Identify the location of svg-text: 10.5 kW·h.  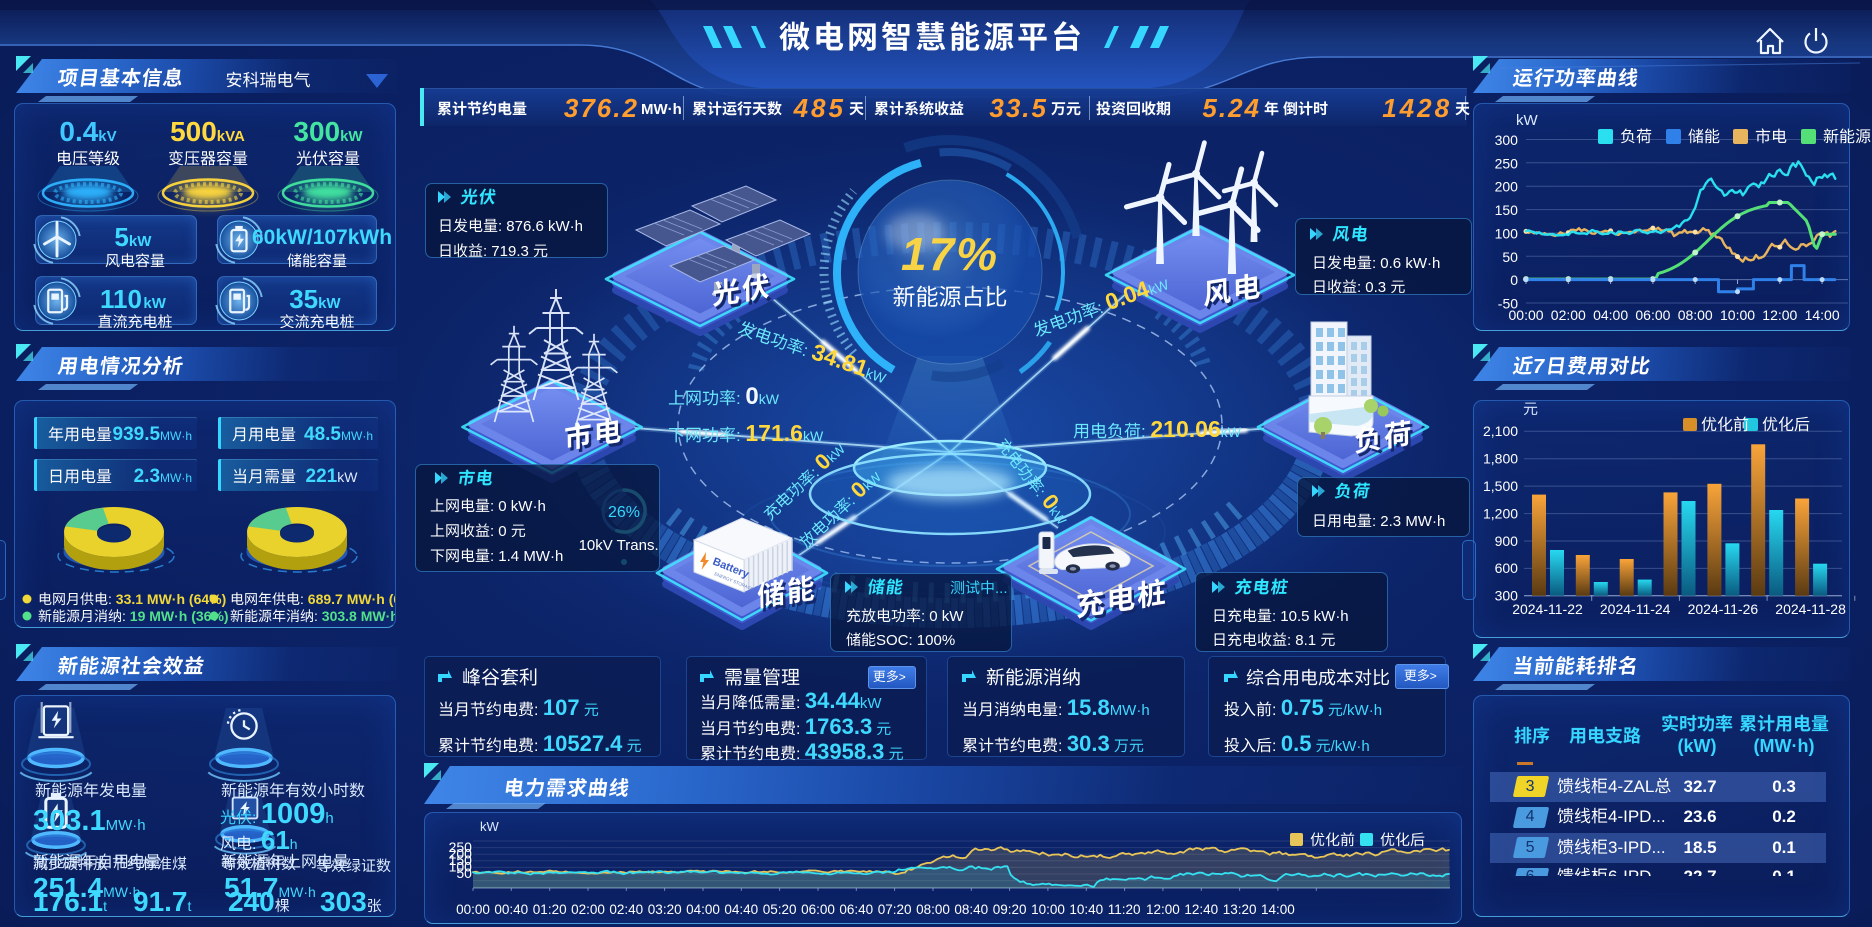
(1314, 616).